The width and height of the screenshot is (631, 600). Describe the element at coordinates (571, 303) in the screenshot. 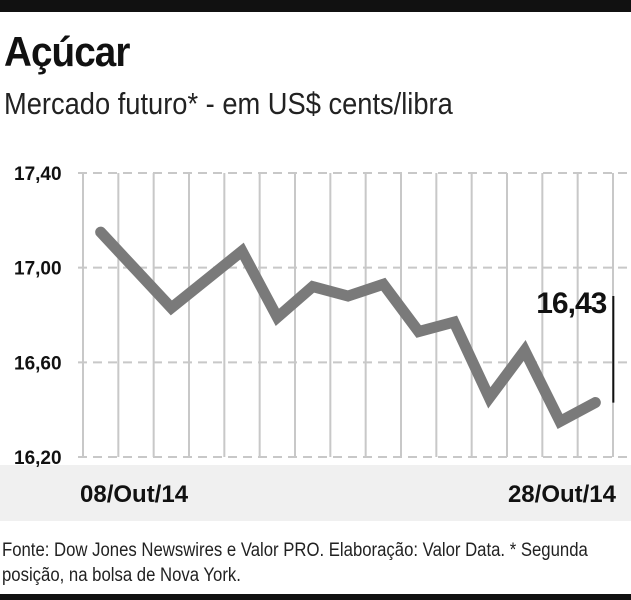

I see `last-value-label: 16,43` at that location.